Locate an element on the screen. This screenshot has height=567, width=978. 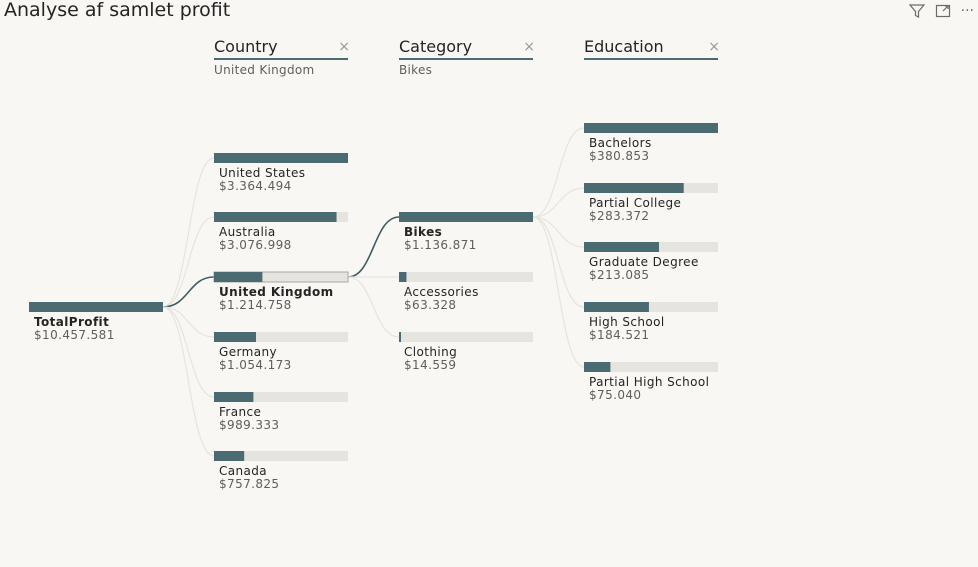
node-label: France is located at coordinates (240, 412).